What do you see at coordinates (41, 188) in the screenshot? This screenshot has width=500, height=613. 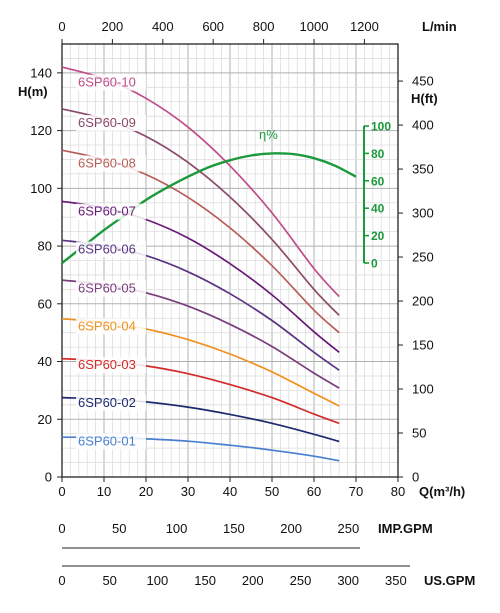 I see `left-axis-tick-label: 100` at bounding box center [41, 188].